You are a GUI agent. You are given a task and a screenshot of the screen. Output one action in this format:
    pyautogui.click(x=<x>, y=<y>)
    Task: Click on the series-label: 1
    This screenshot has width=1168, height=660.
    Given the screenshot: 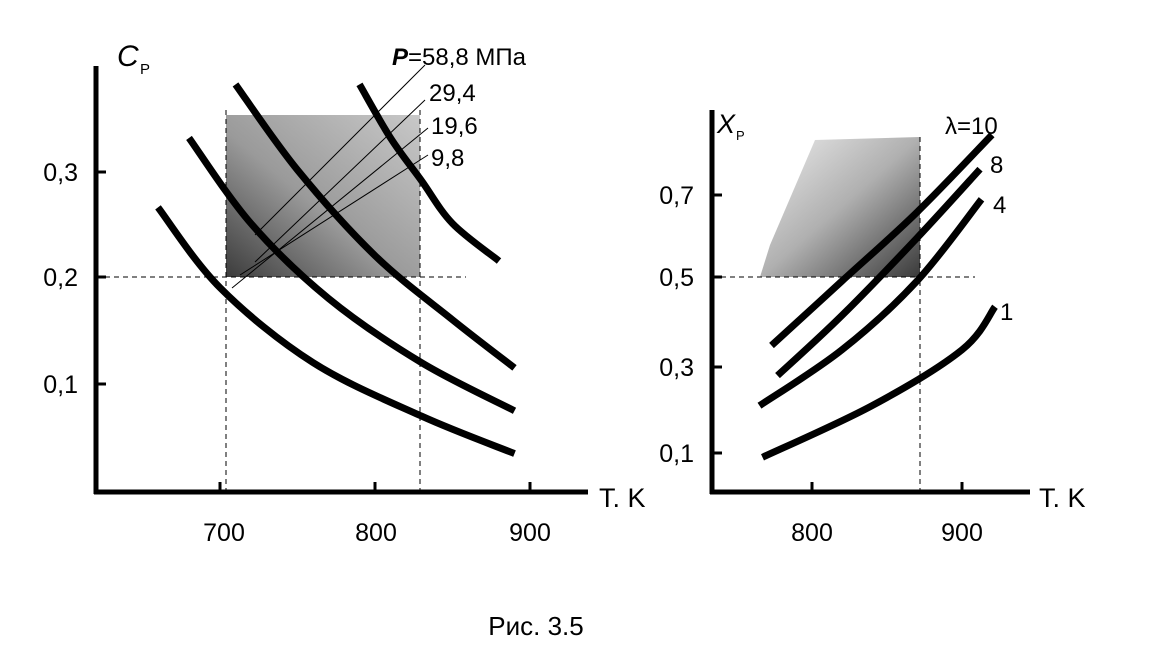 What is the action you would take?
    pyautogui.click(x=1006, y=312)
    